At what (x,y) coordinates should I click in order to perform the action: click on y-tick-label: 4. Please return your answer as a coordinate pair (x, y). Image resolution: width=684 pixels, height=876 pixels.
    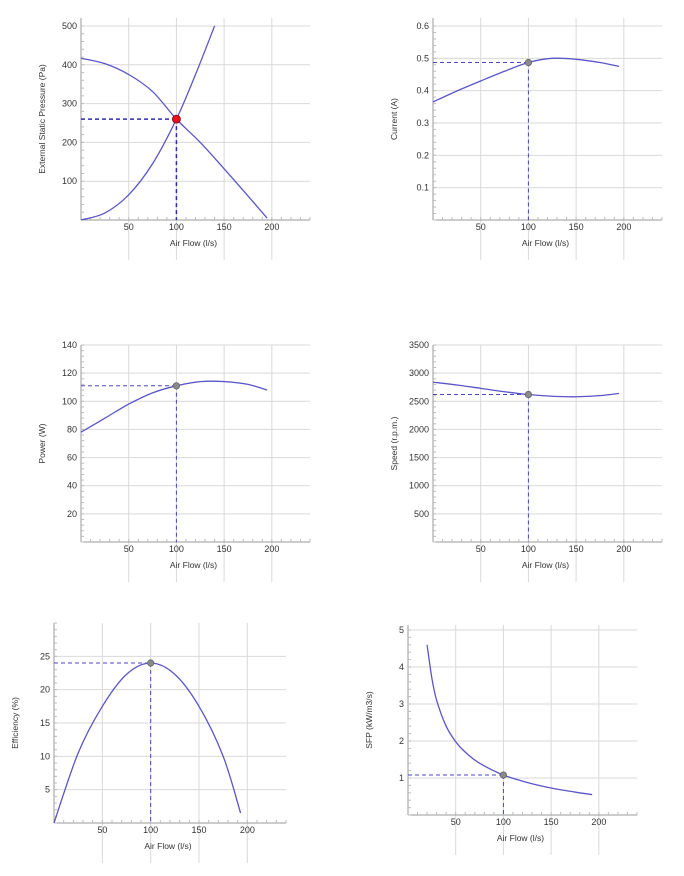
    Looking at the image, I should click on (401, 667).